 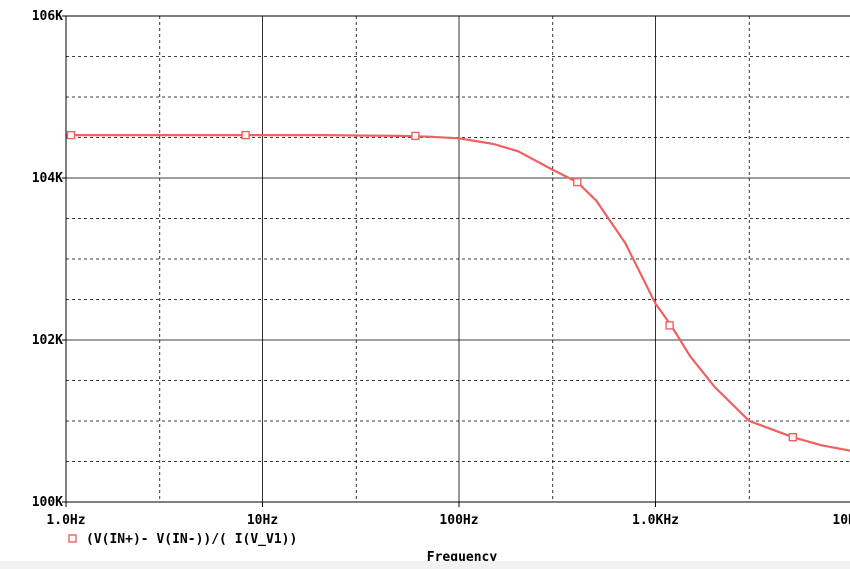 I want to click on y-tick-label: 106K, so click(x=47, y=16).